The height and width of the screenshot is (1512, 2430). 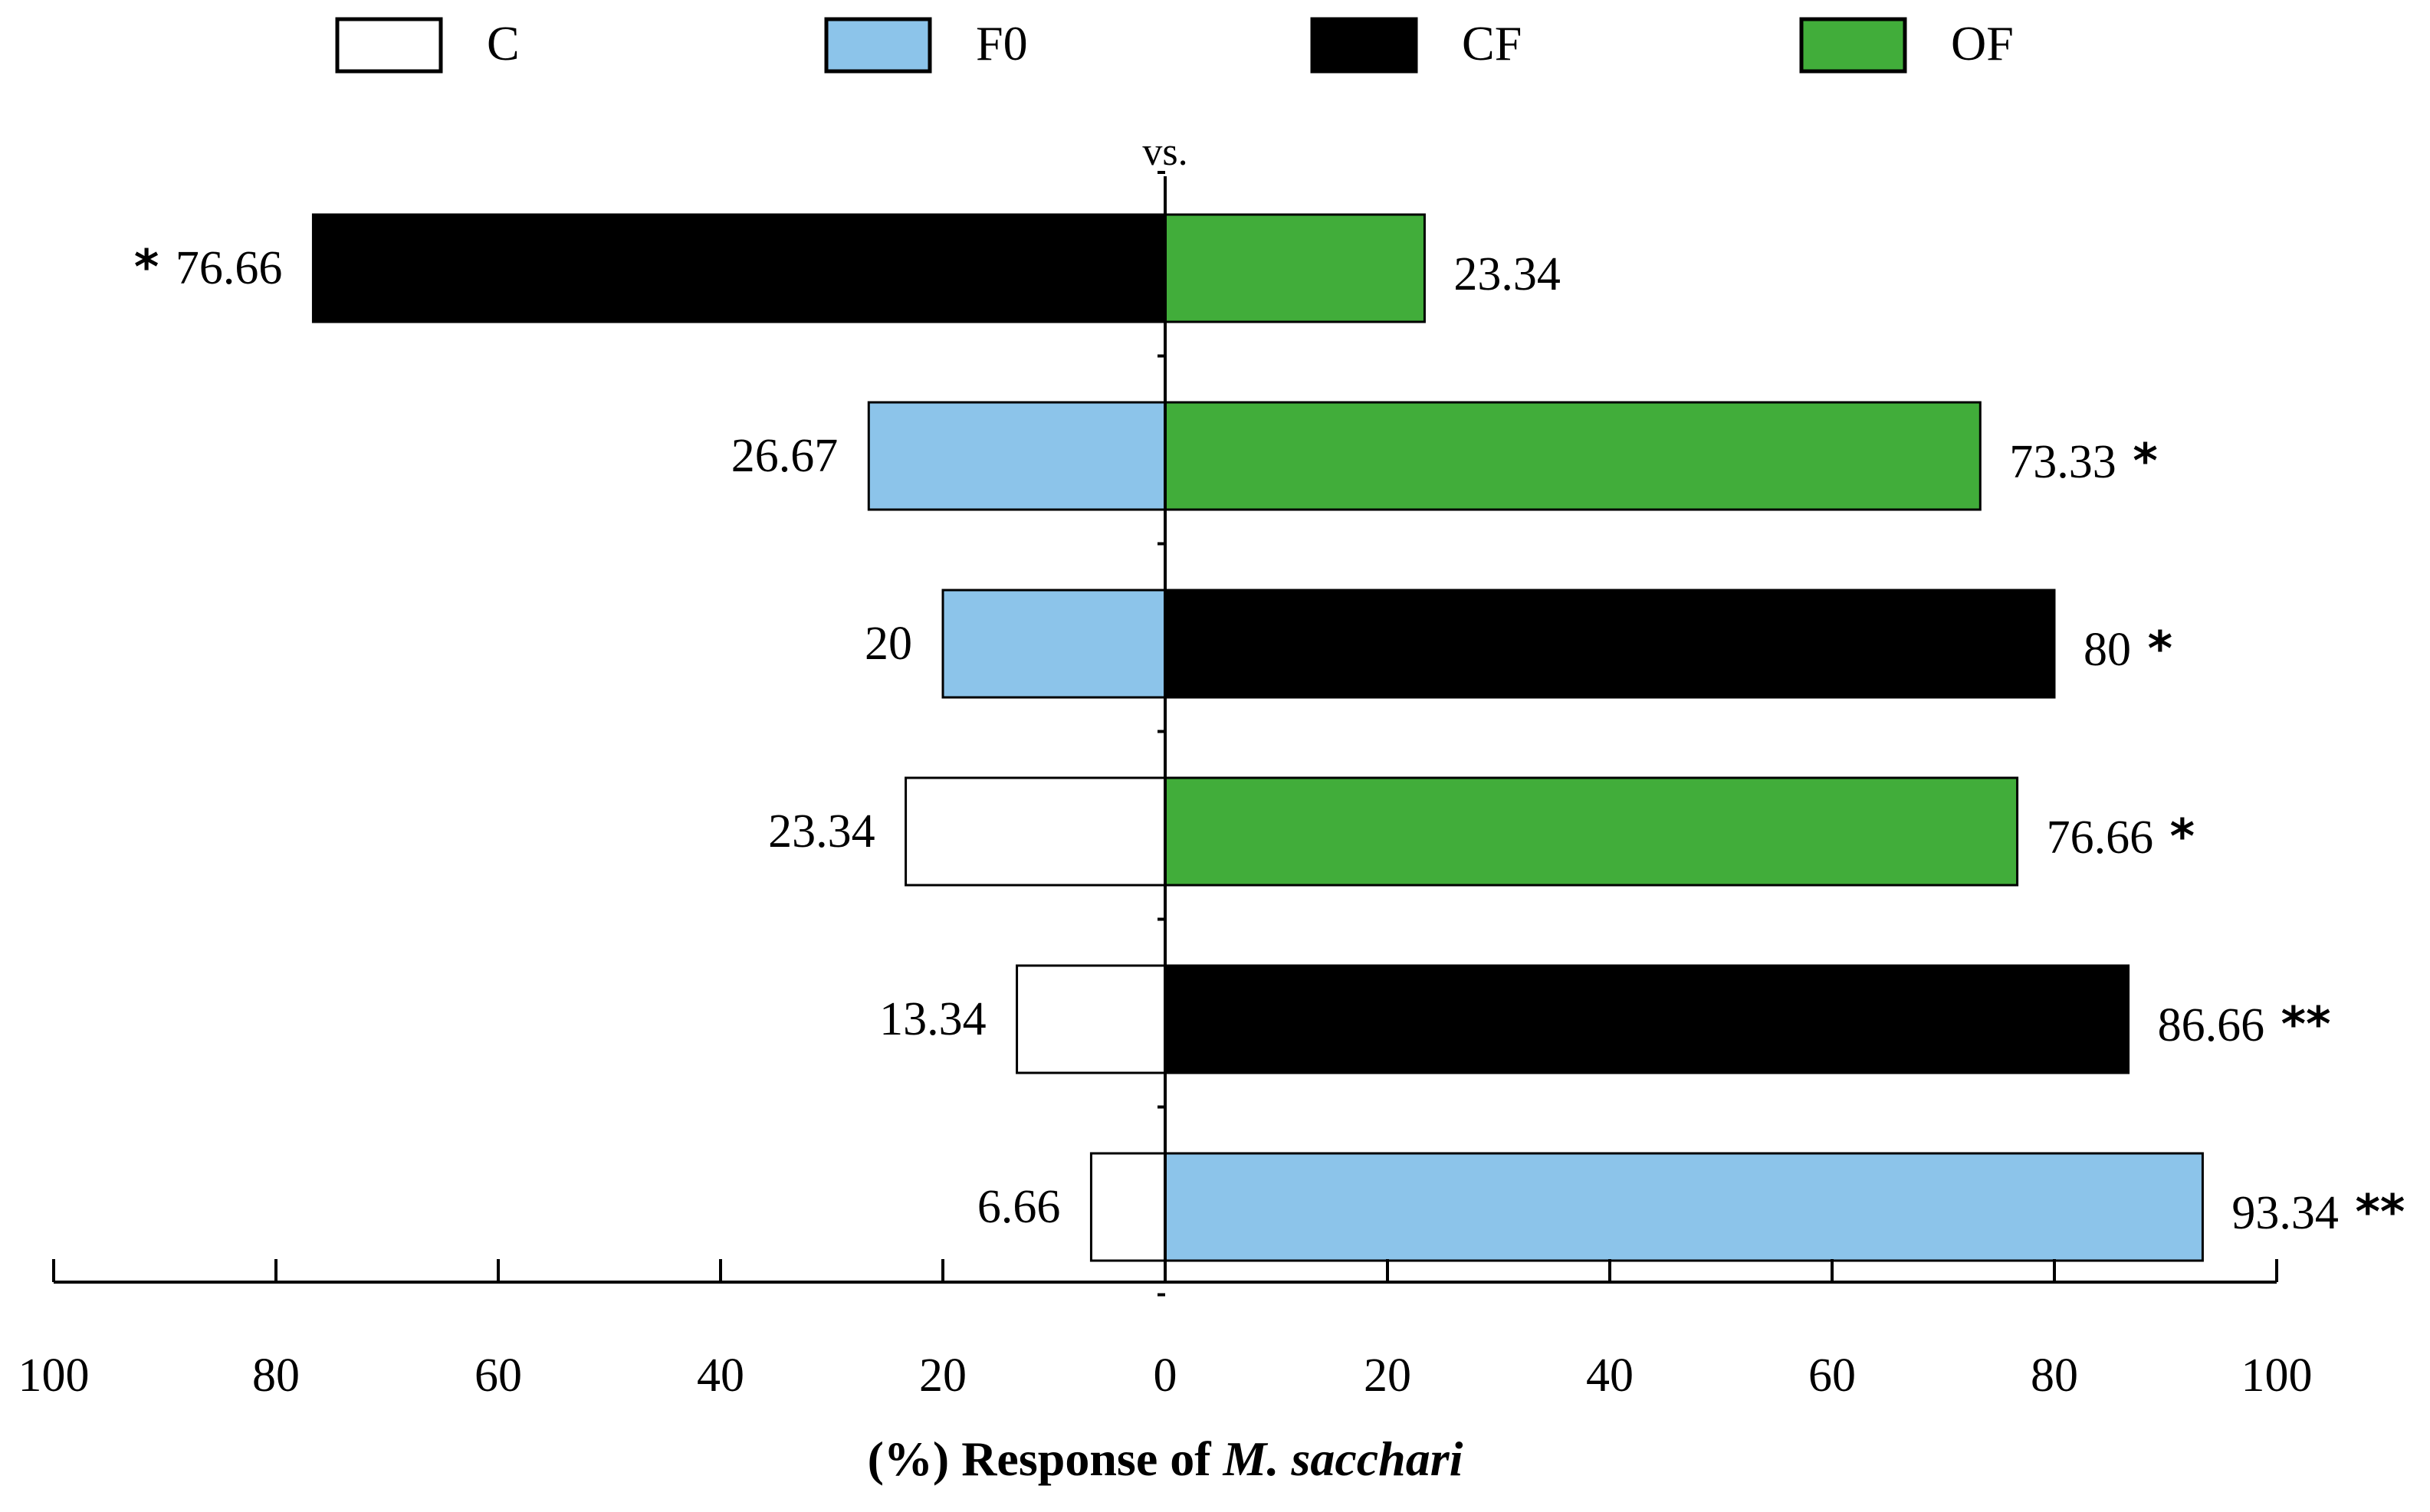 What do you see at coordinates (1017, 456) in the screenshot?
I see `bar-row2-left-f0` at bounding box center [1017, 456].